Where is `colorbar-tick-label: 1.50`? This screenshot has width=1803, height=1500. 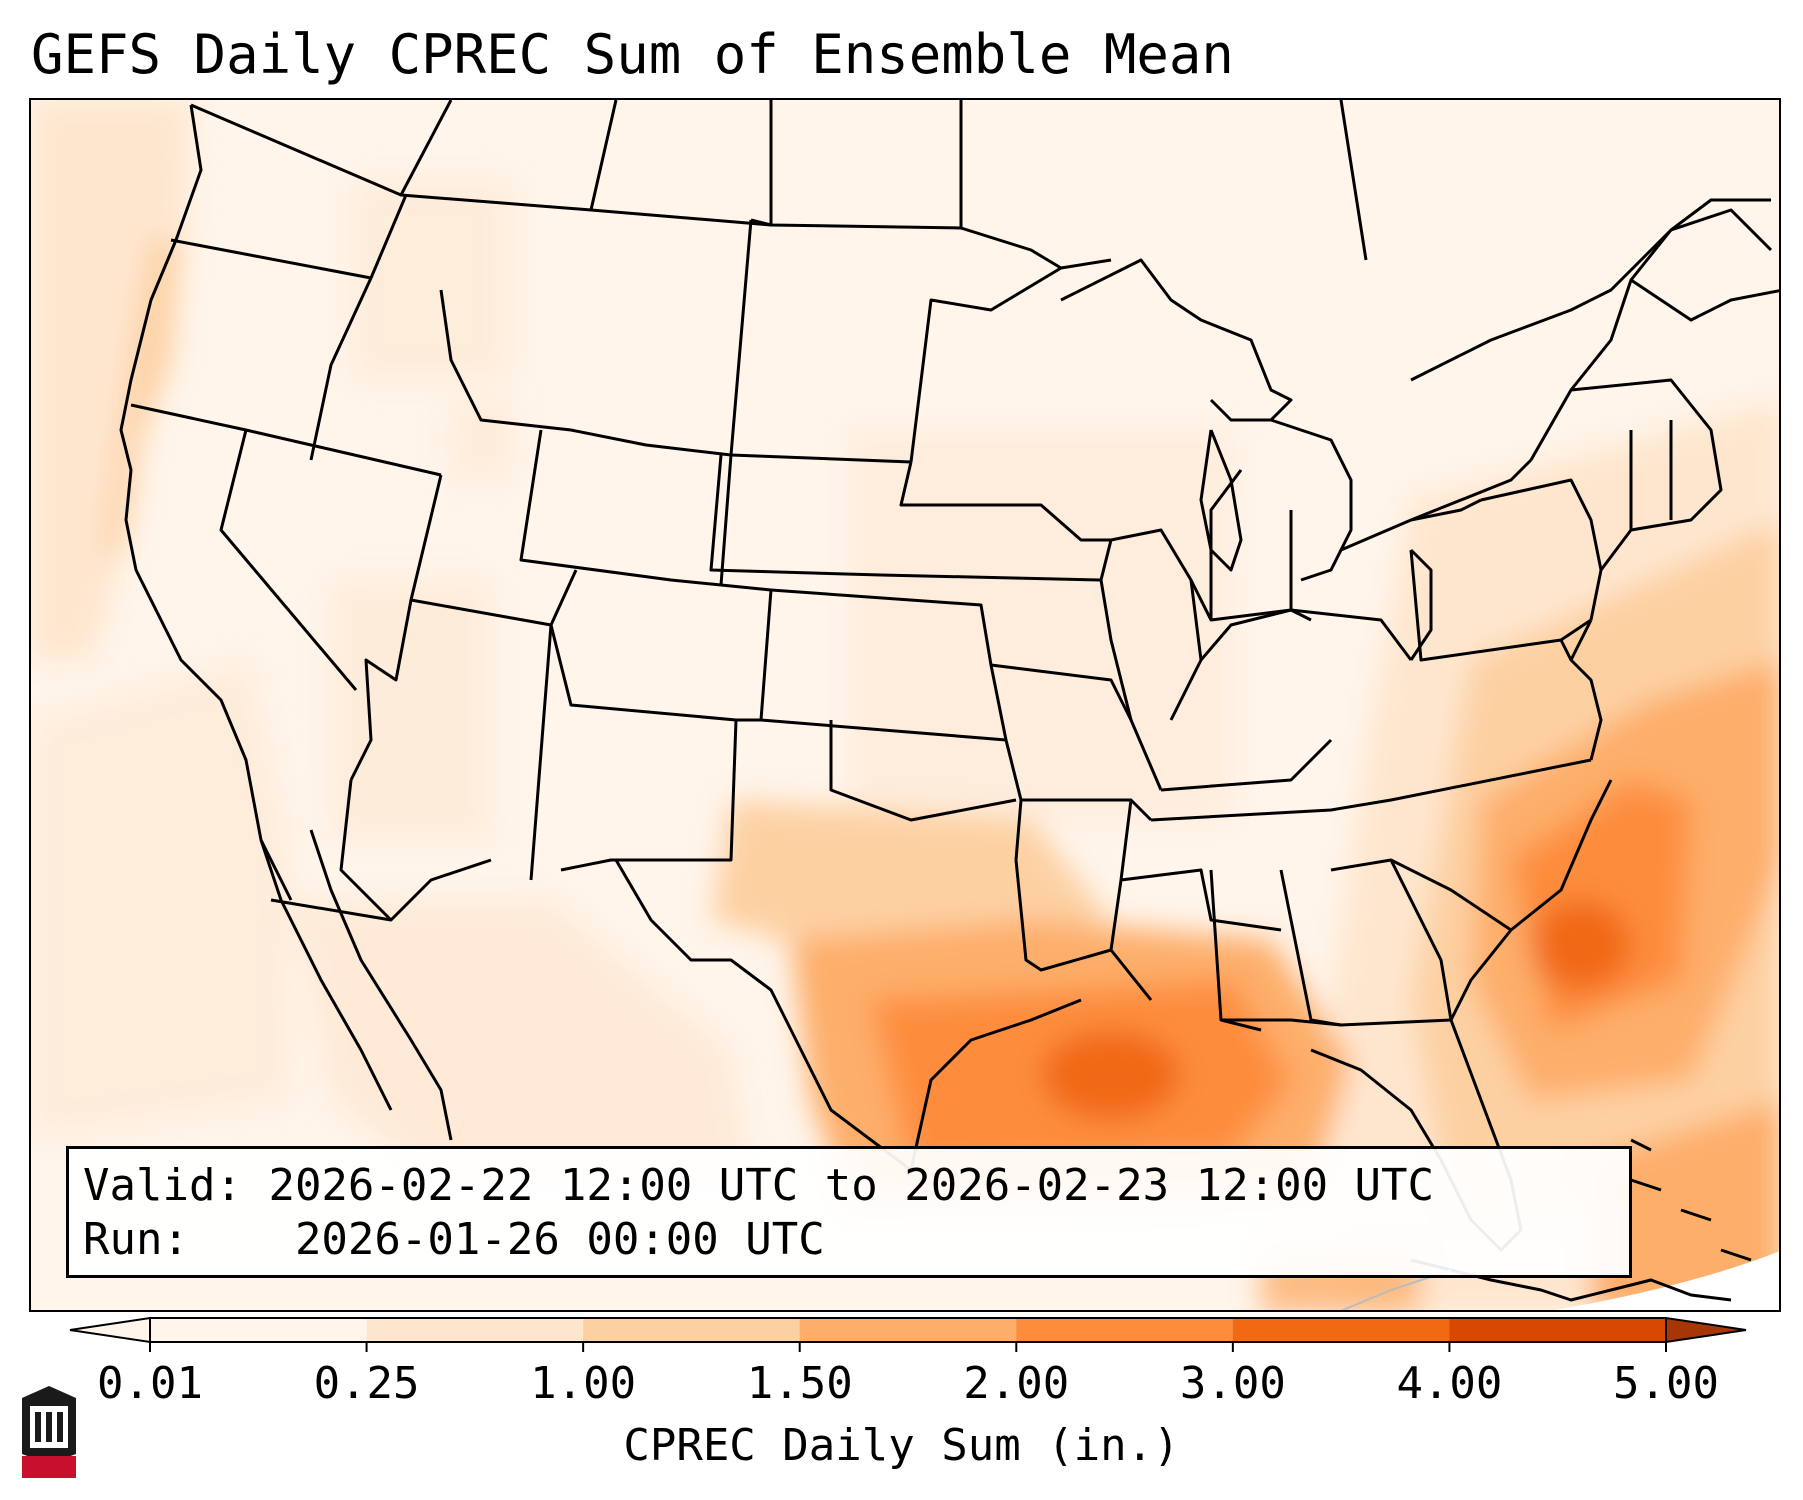
colorbar-tick-label: 1.50 is located at coordinates (799, 1383).